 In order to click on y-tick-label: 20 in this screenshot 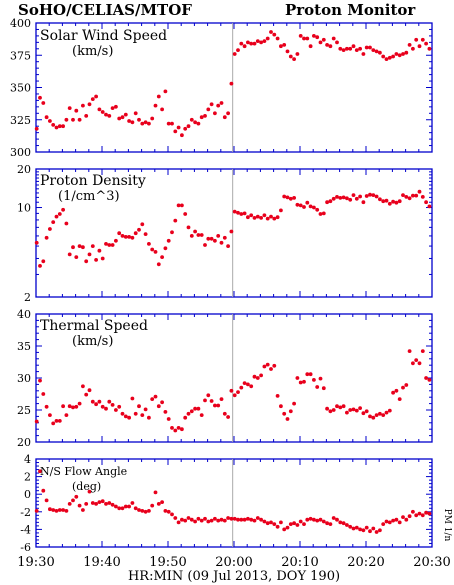, I will do `click(24, 169)`.